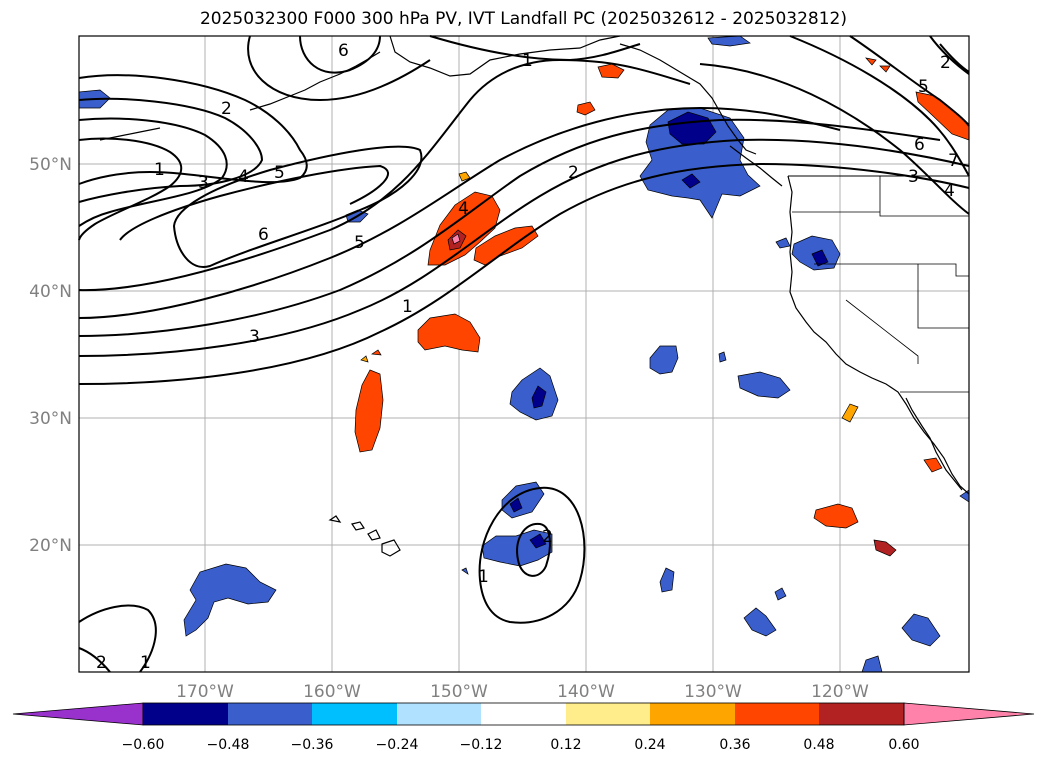 The height and width of the screenshot is (765, 1047). I want to click on lat-label: 40°N, so click(50, 292).